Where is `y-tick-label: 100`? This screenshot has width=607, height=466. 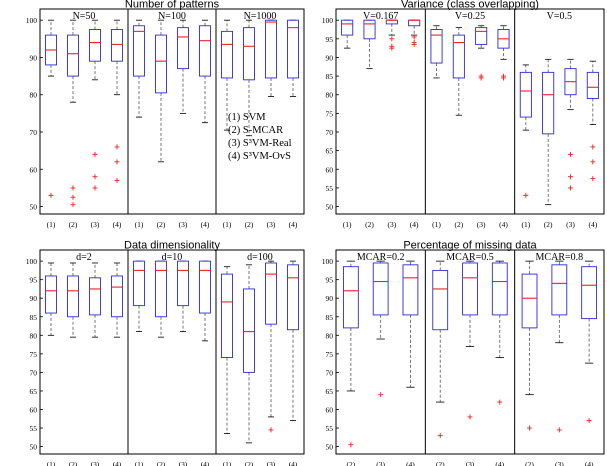
y-tick-label: 100 is located at coordinates (32, 20).